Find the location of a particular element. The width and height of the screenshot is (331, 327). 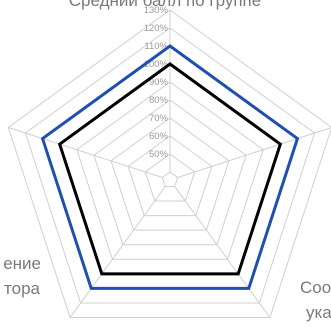

r-tick-label: 100% is located at coordinates (156, 64).